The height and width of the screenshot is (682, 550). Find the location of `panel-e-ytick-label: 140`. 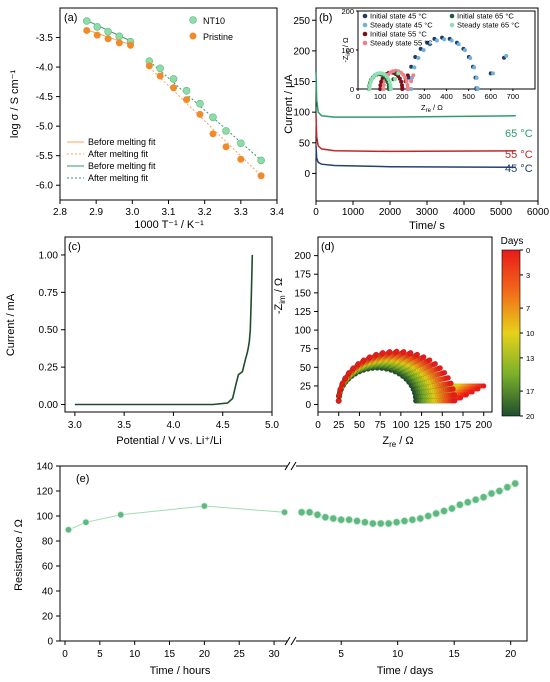

panel-e-ytick-label: 140 is located at coordinates (44, 467).